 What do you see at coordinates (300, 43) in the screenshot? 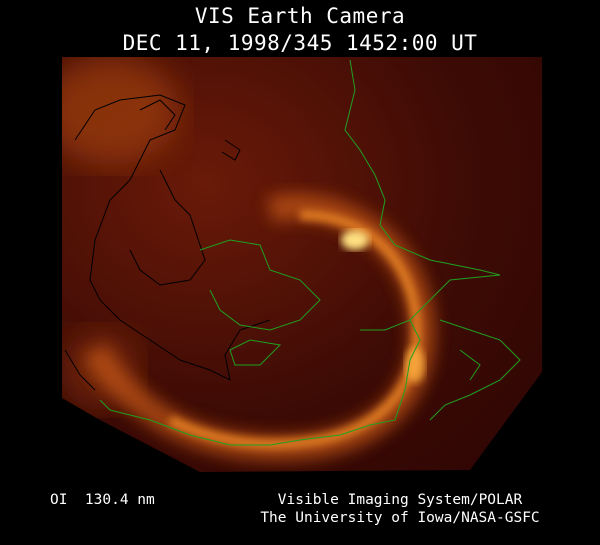
I see `observation-datetime: DEC 11, 1998/345 1452:00 UT` at bounding box center [300, 43].